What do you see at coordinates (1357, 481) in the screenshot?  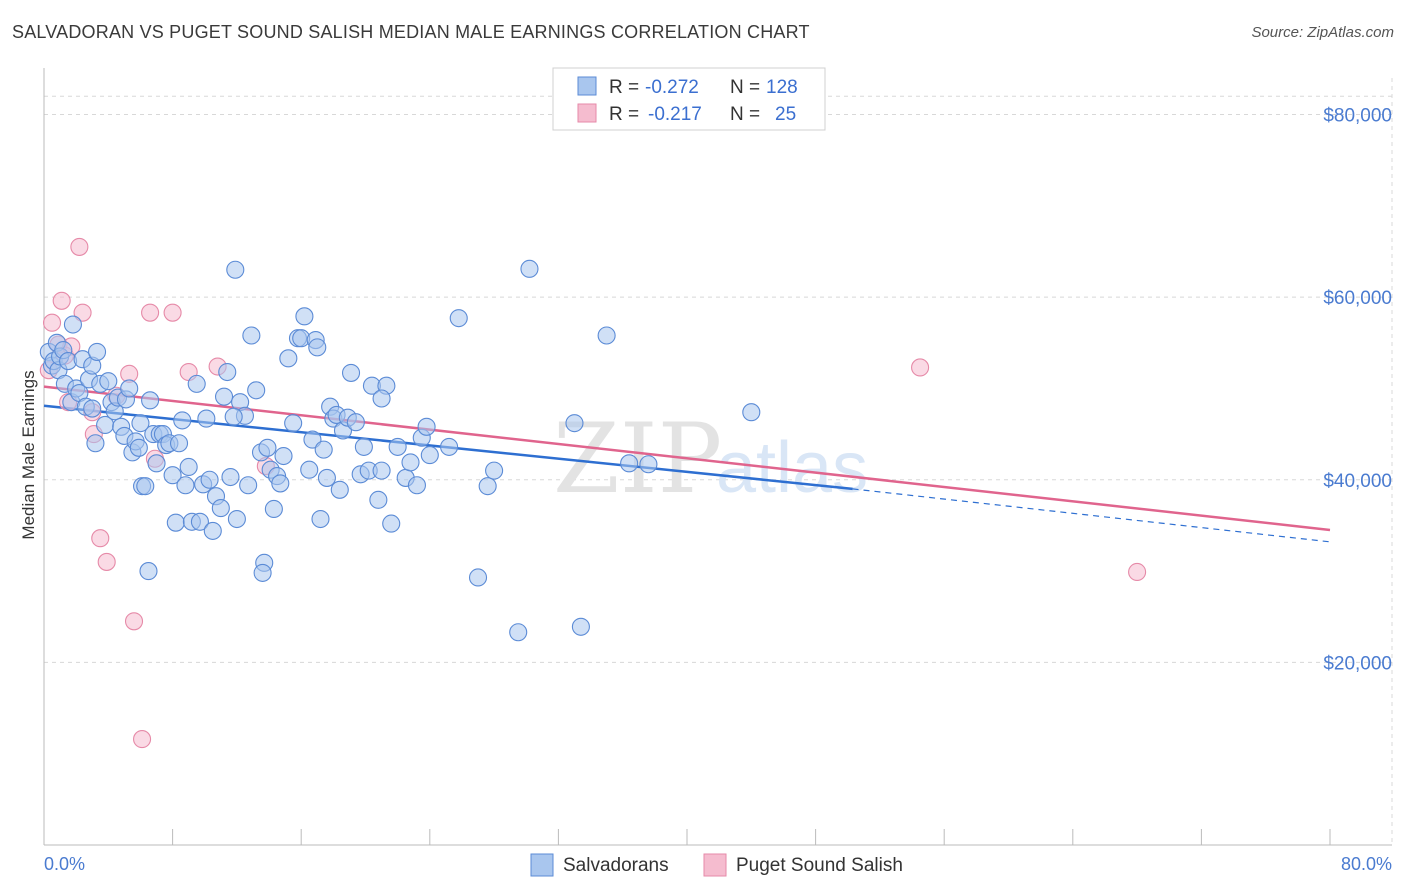 I see `y-tick-label-1: $40,000` at bounding box center [1357, 481].